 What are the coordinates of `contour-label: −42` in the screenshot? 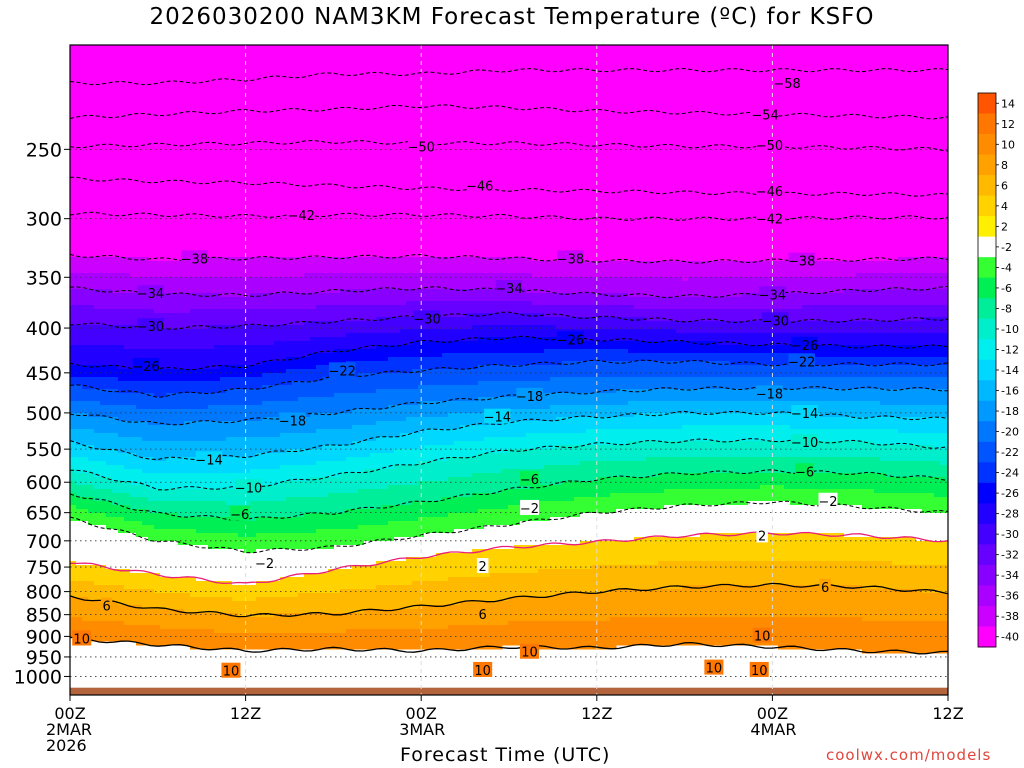 It's located at (769, 220).